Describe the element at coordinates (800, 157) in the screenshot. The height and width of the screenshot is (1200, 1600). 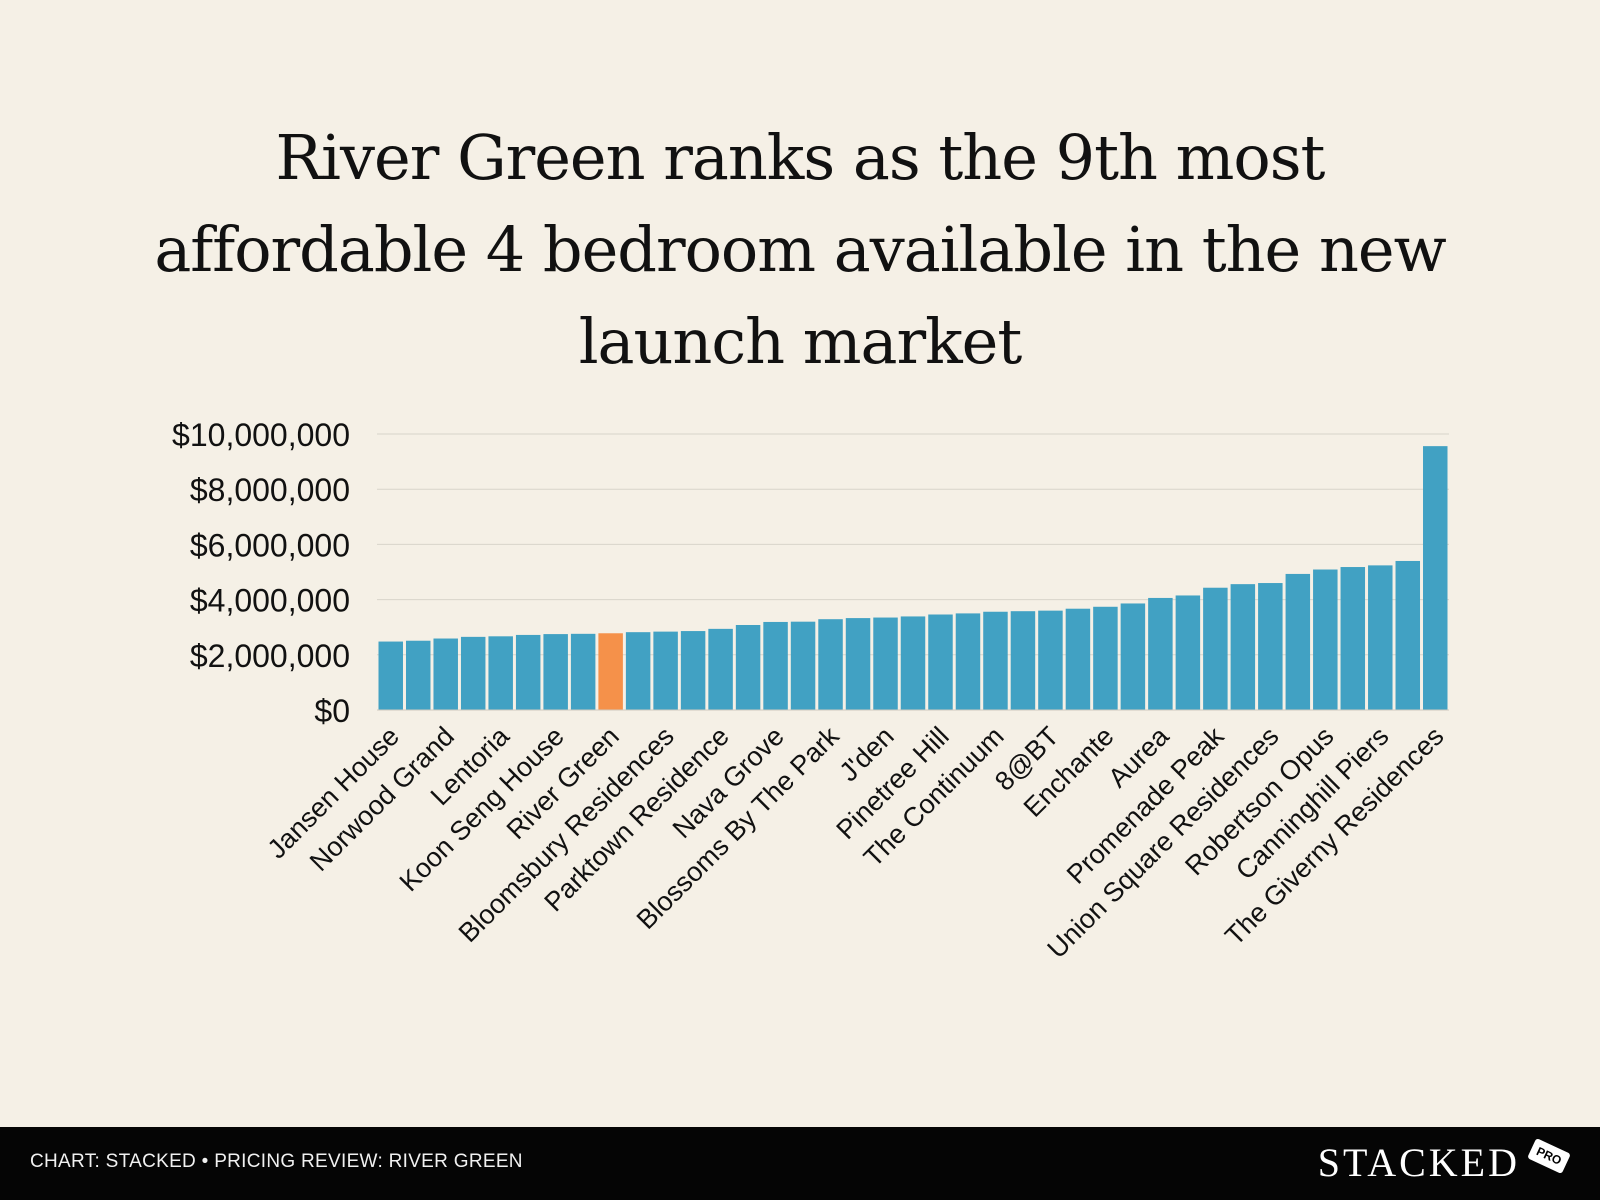
I see `title-line: River Green ranks as the 9th most` at that location.